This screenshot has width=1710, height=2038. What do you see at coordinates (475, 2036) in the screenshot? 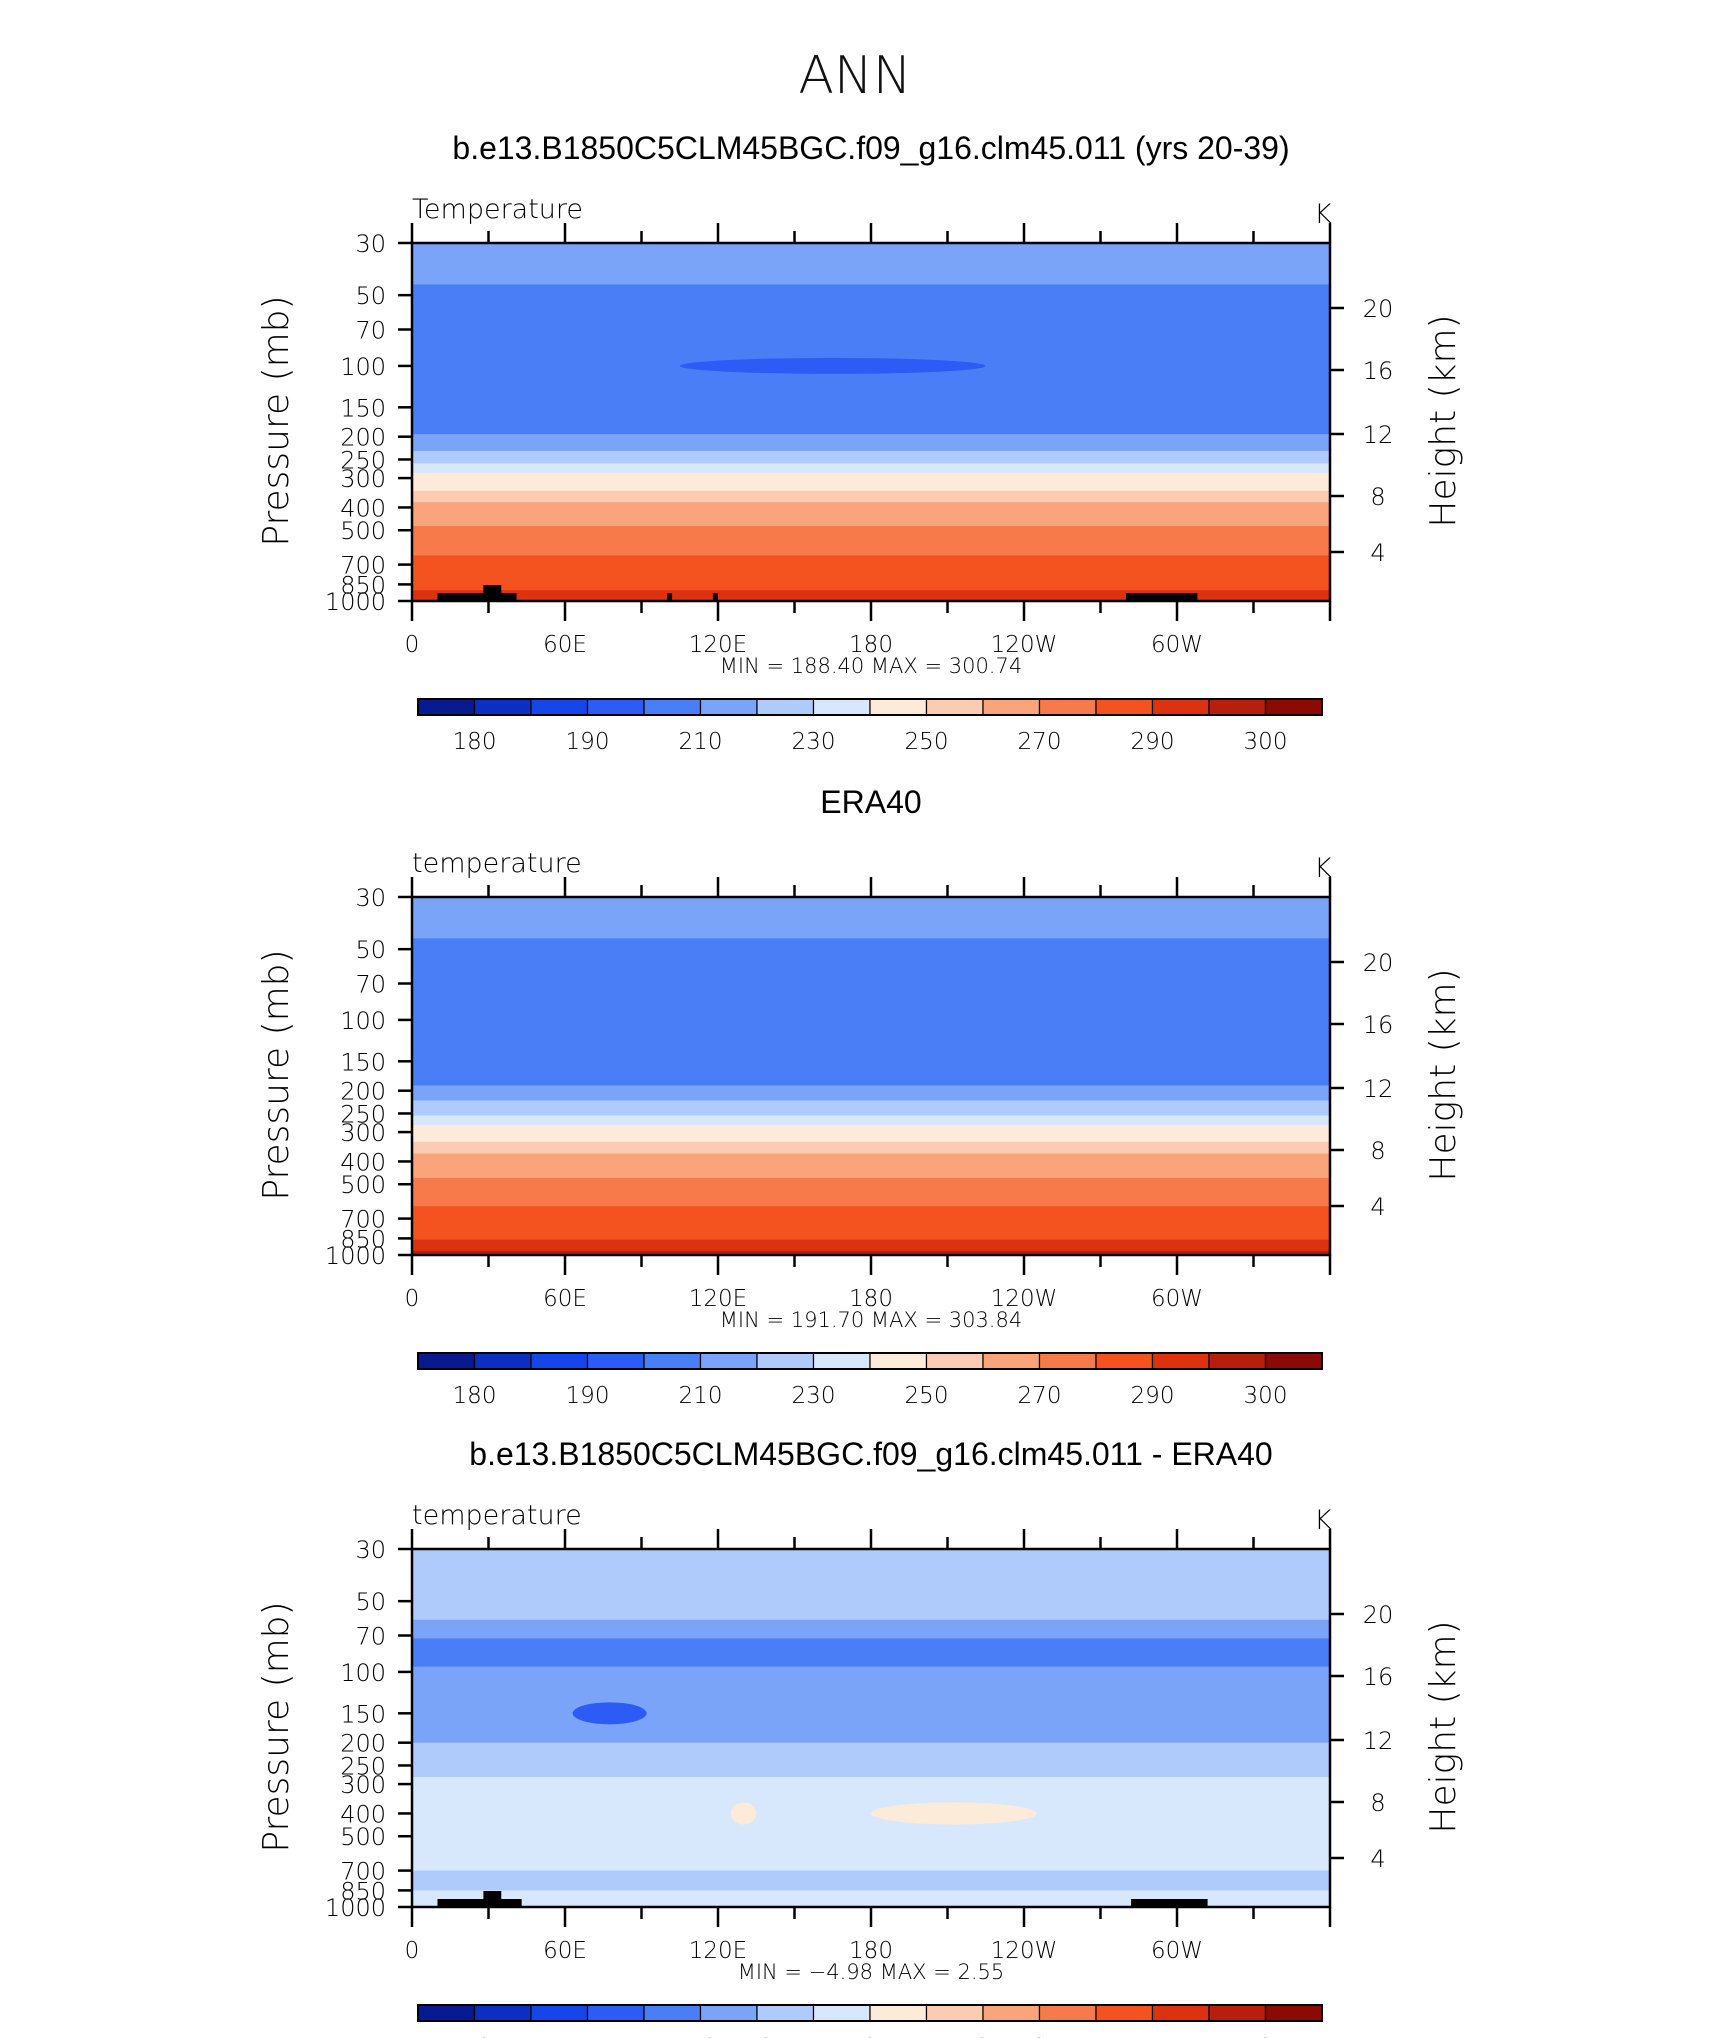
I see `colorbar-label: −9` at bounding box center [475, 2036].